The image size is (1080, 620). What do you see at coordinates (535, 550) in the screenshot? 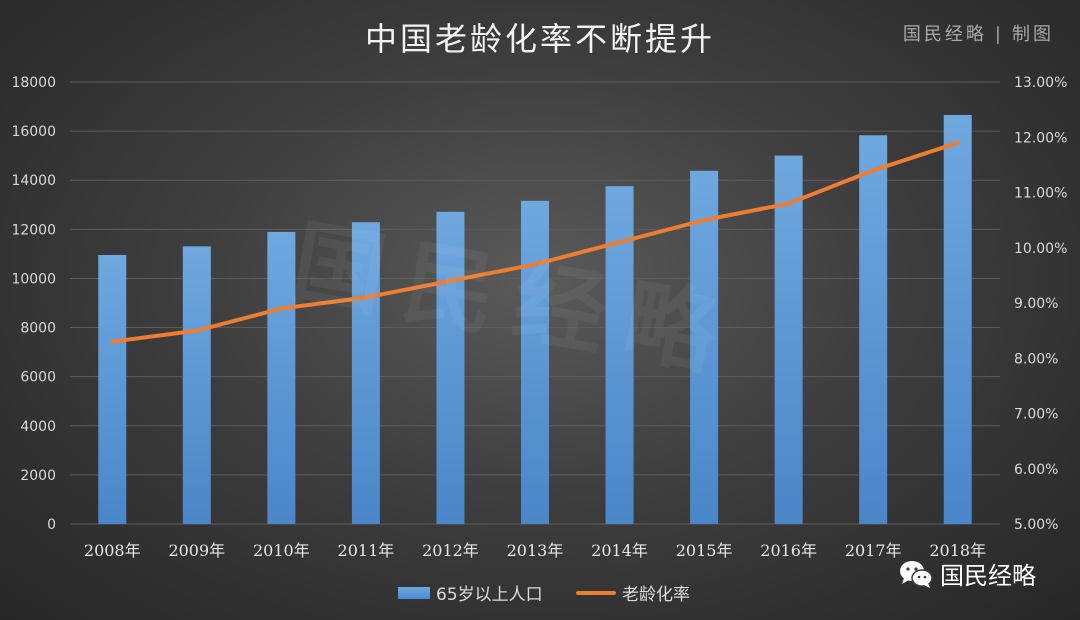
I see `x-tick-label: 2013年` at bounding box center [535, 550].